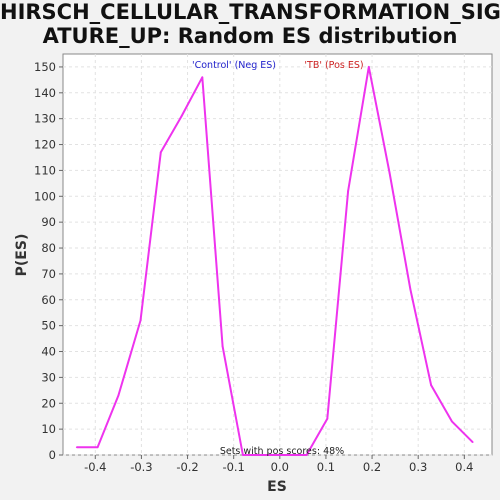 The width and height of the screenshot is (500, 500). What do you see at coordinates (48, 403) in the screenshot?
I see `y-tick-label: 20` at bounding box center [48, 403].